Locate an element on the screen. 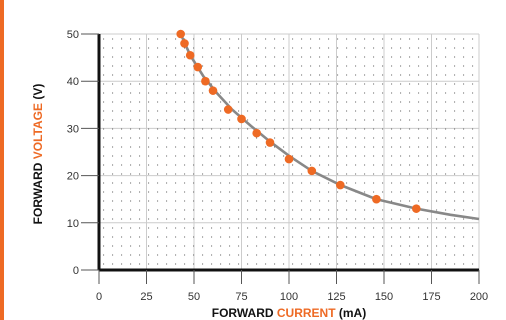 Image resolution: width=506 pixels, height=320 pixels. y-axis-title-highlight: VOLTAGE is located at coordinates (38, 131).